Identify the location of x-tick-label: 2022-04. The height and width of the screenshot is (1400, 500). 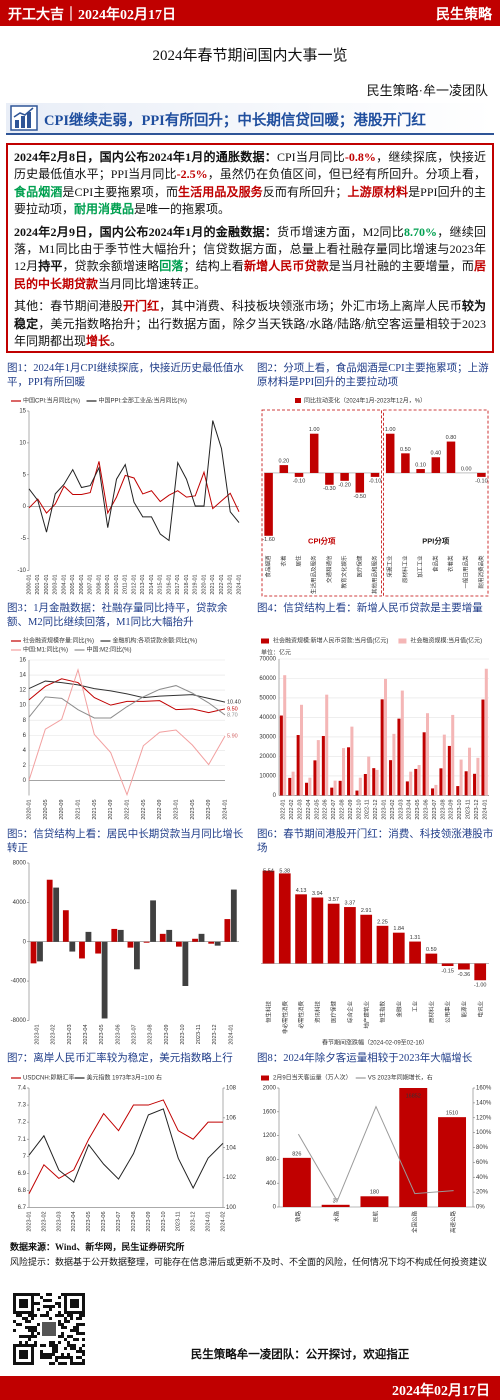
(309, 809).